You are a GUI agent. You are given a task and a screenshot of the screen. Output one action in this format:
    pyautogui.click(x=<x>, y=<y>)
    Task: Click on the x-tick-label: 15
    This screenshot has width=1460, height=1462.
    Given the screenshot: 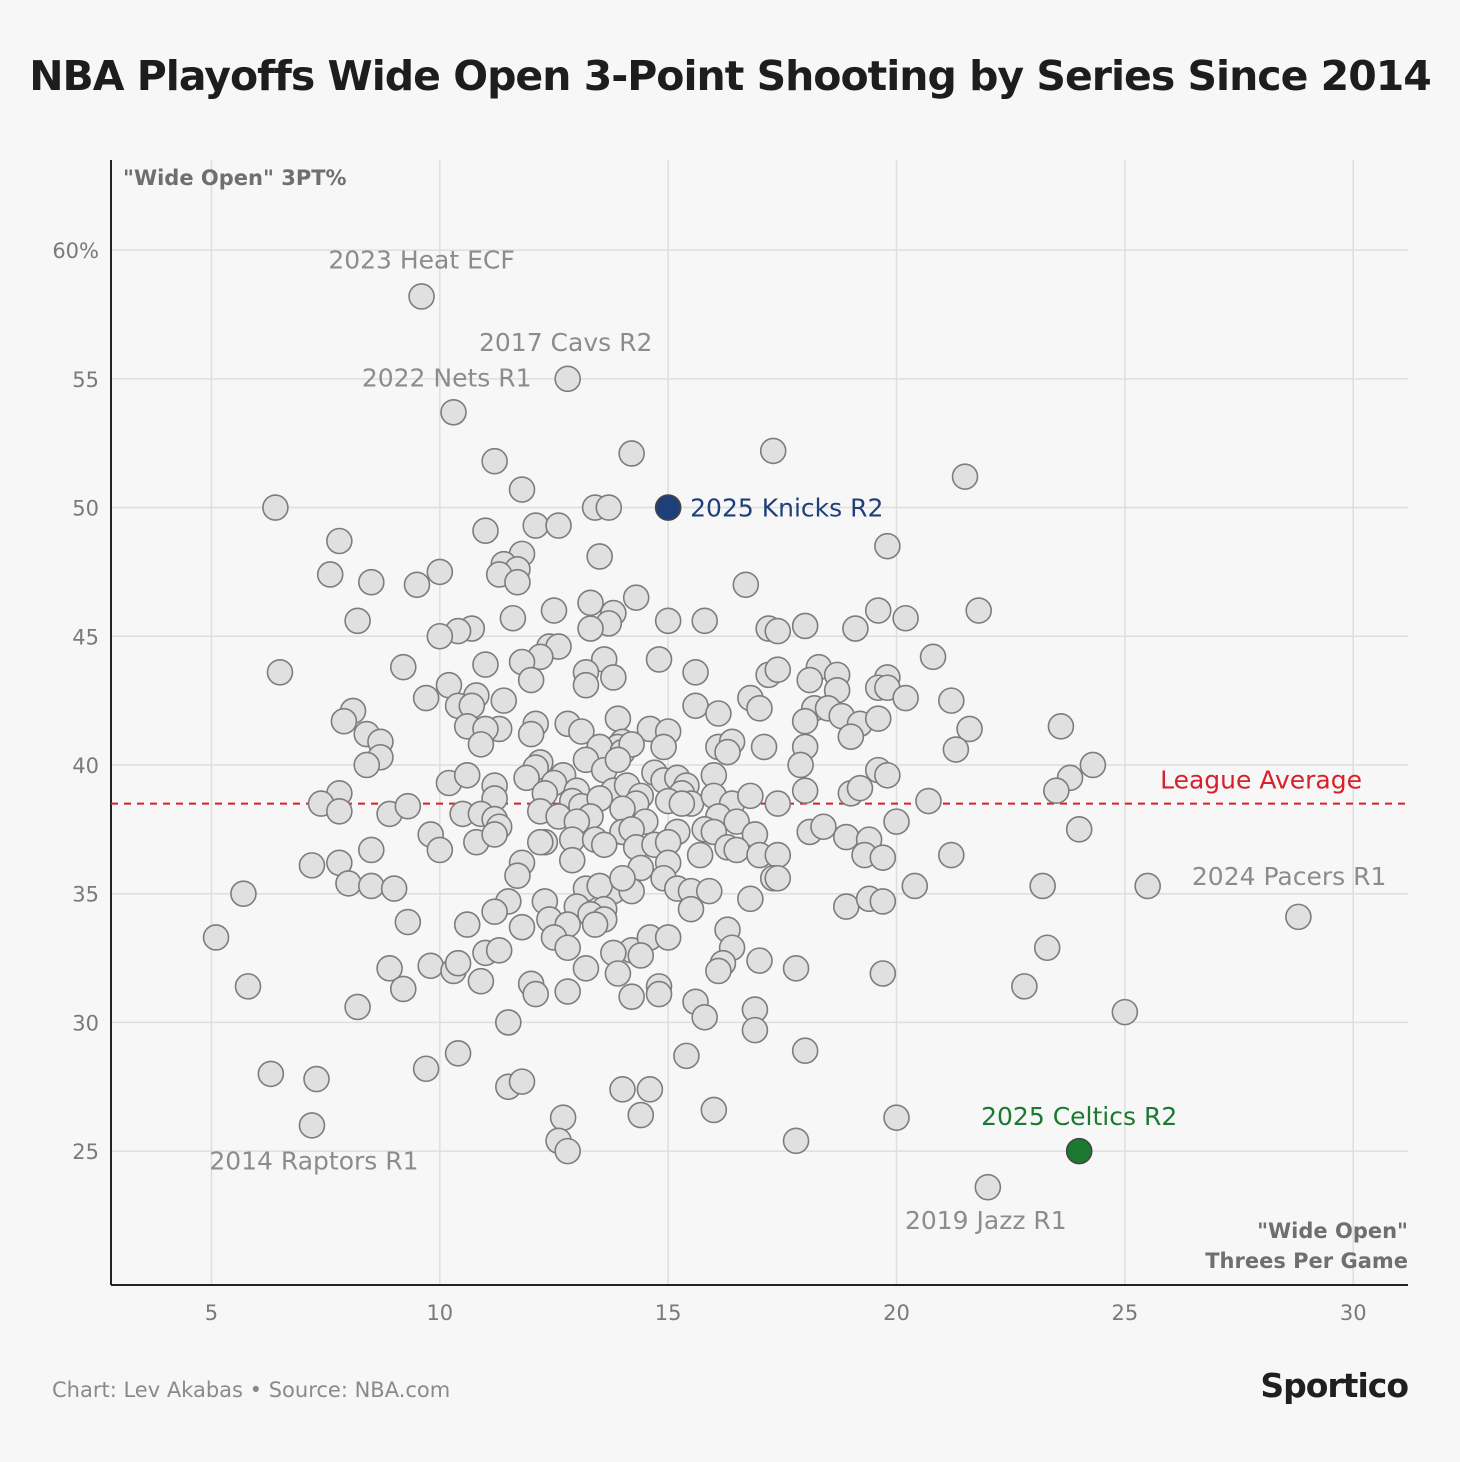 What is the action you would take?
    pyautogui.click(x=668, y=1313)
    